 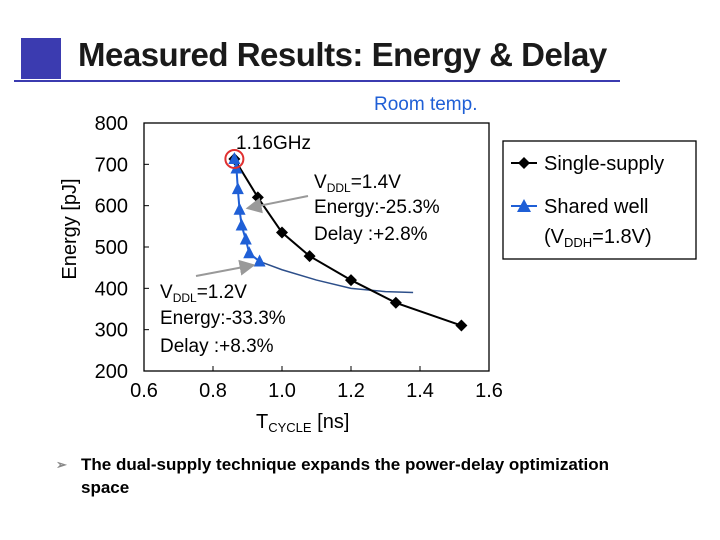 What do you see at coordinates (217, 346) in the screenshot?
I see `annotation2-delay: Delay :+8.3%` at bounding box center [217, 346].